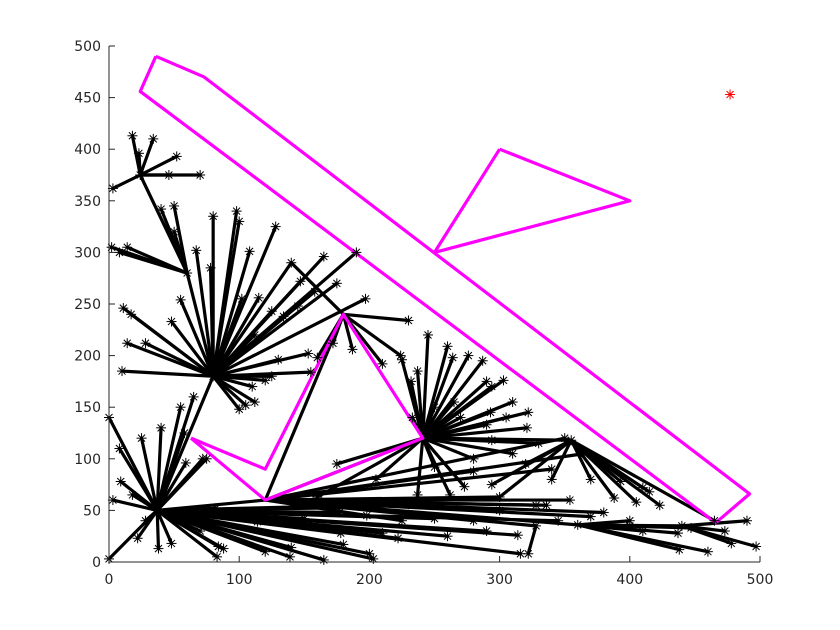 This screenshot has width=840, height=630. What do you see at coordinates (730, 94) in the screenshot?
I see `goal-marker` at bounding box center [730, 94].